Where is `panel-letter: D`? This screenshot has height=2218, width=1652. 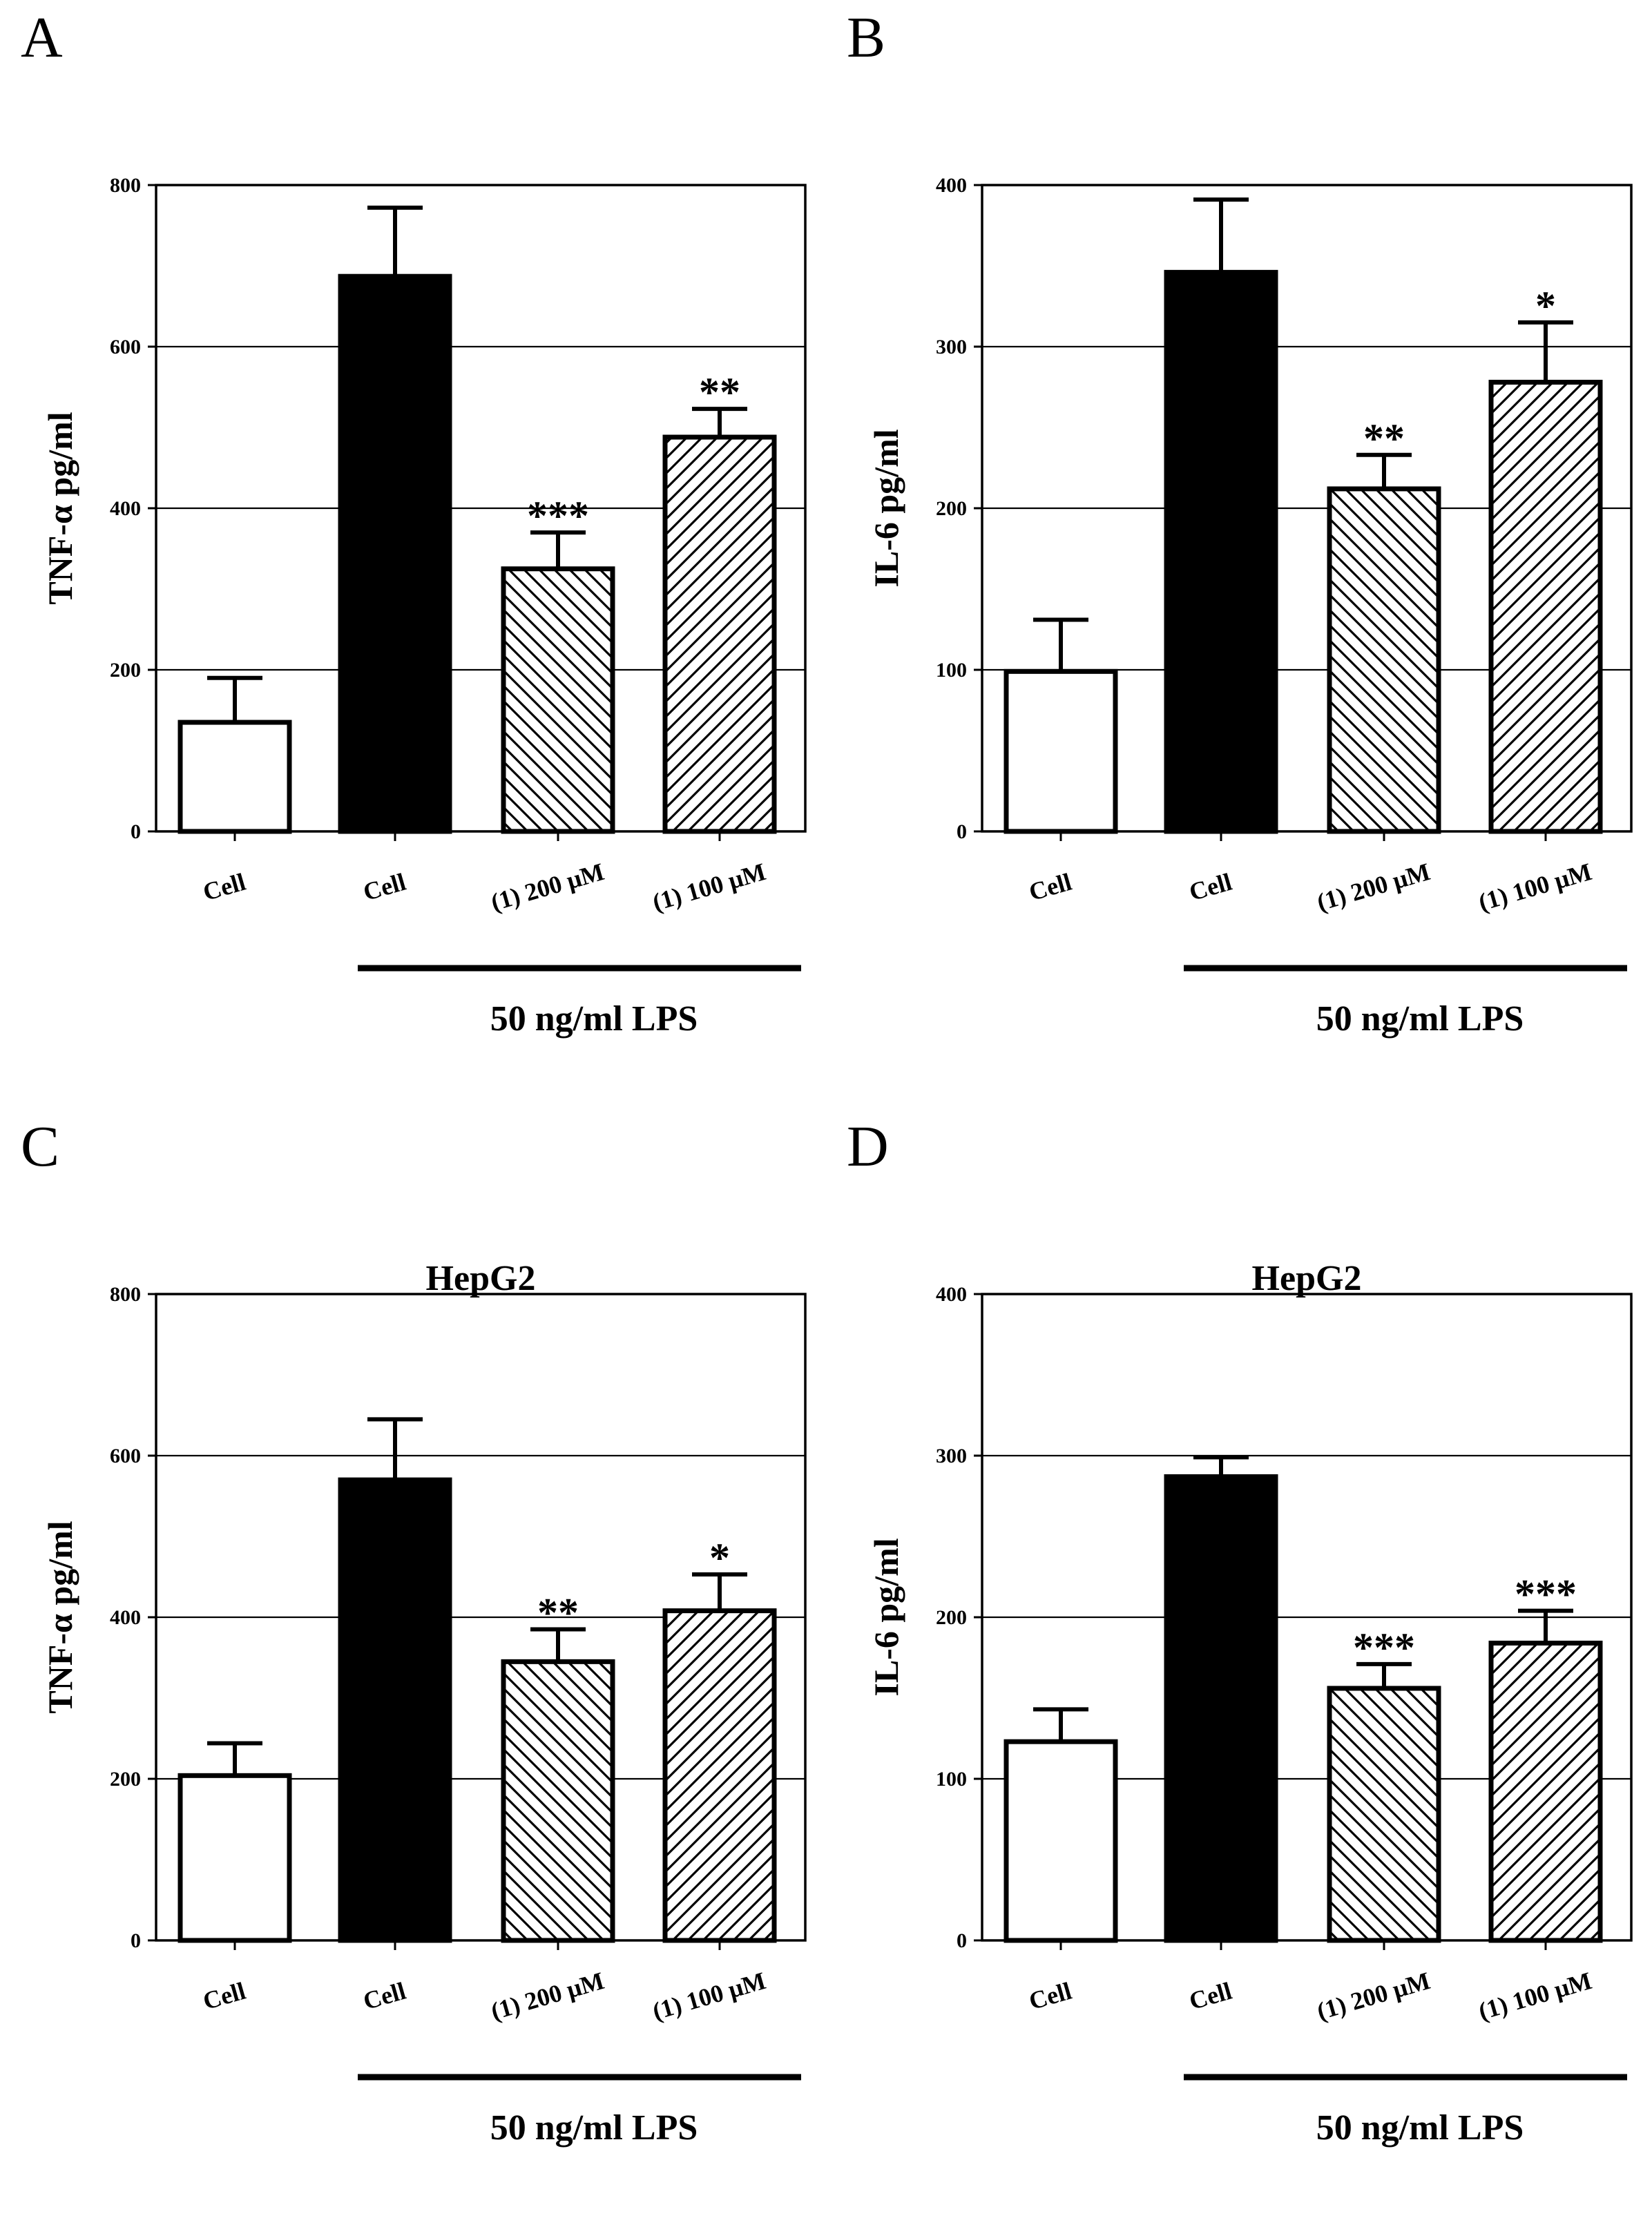 panel-letter: D is located at coordinates (868, 1147).